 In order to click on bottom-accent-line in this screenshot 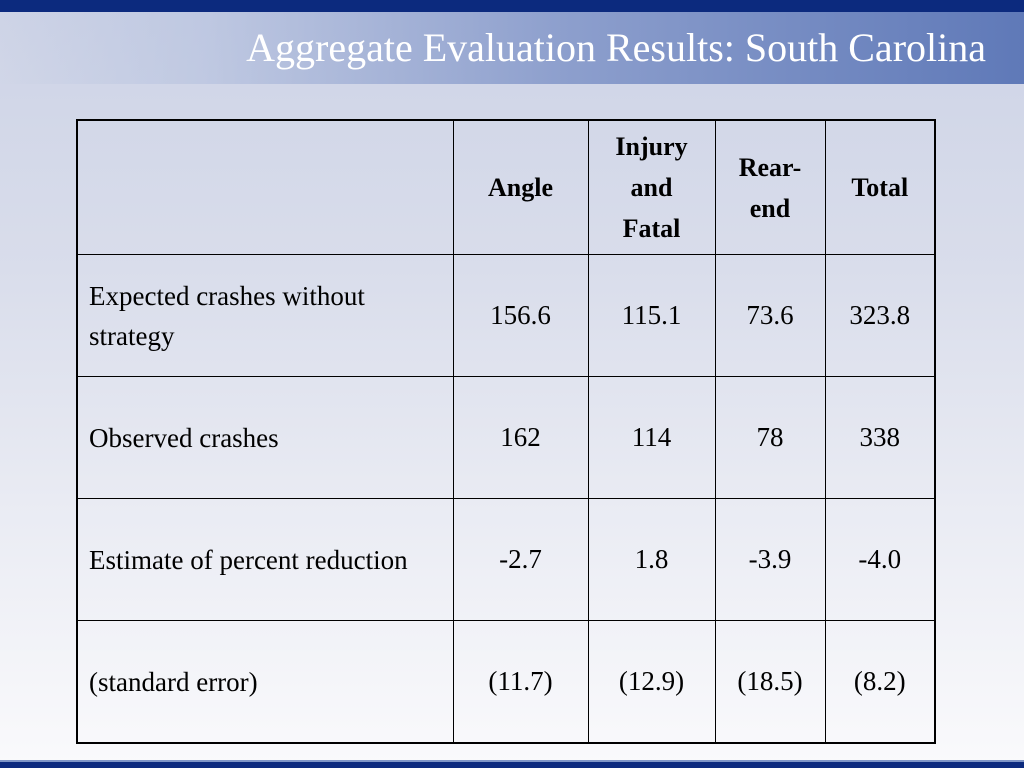, I will do `click(512, 761)`.